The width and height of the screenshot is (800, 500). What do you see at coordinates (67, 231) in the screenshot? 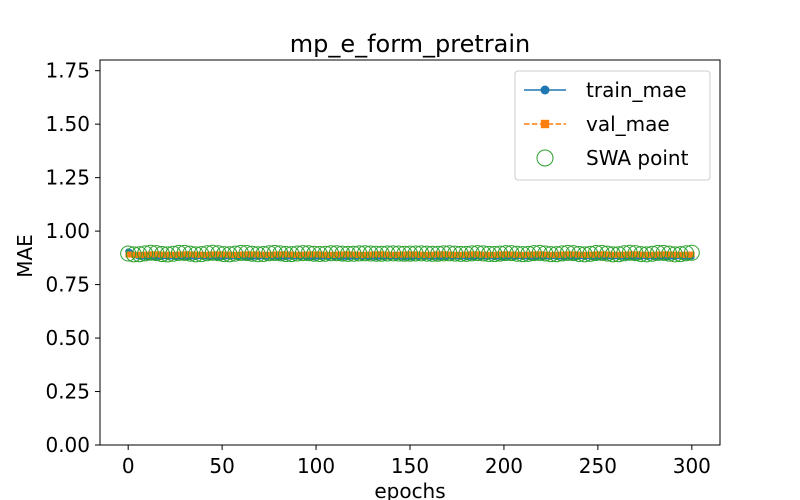
I see `y-tick-label: 1.00` at bounding box center [67, 231].